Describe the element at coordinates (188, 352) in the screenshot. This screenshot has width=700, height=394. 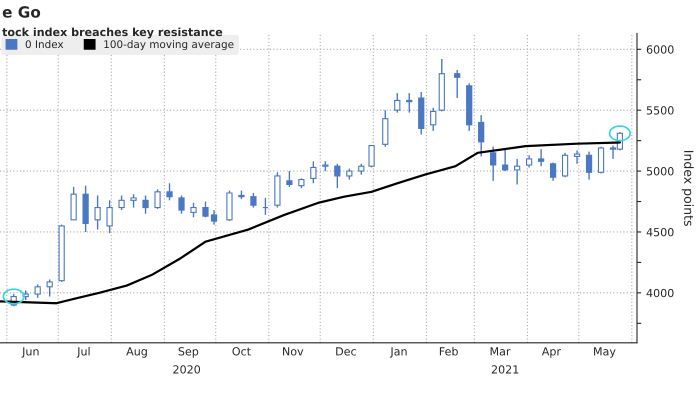
I see `x-tick-label: Sep` at that location.